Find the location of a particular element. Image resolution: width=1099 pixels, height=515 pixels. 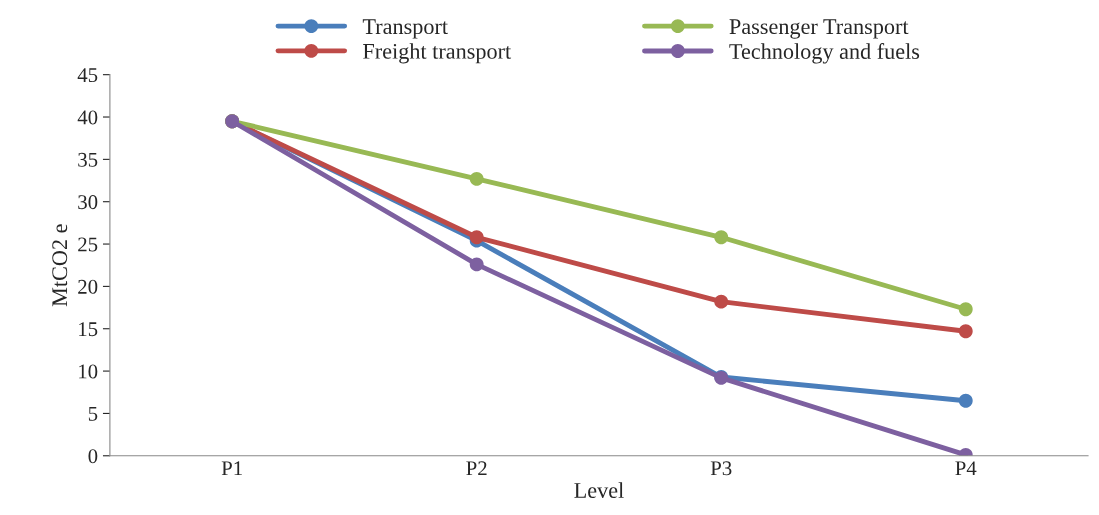

y-tick-label: 40 is located at coordinates (87, 117).